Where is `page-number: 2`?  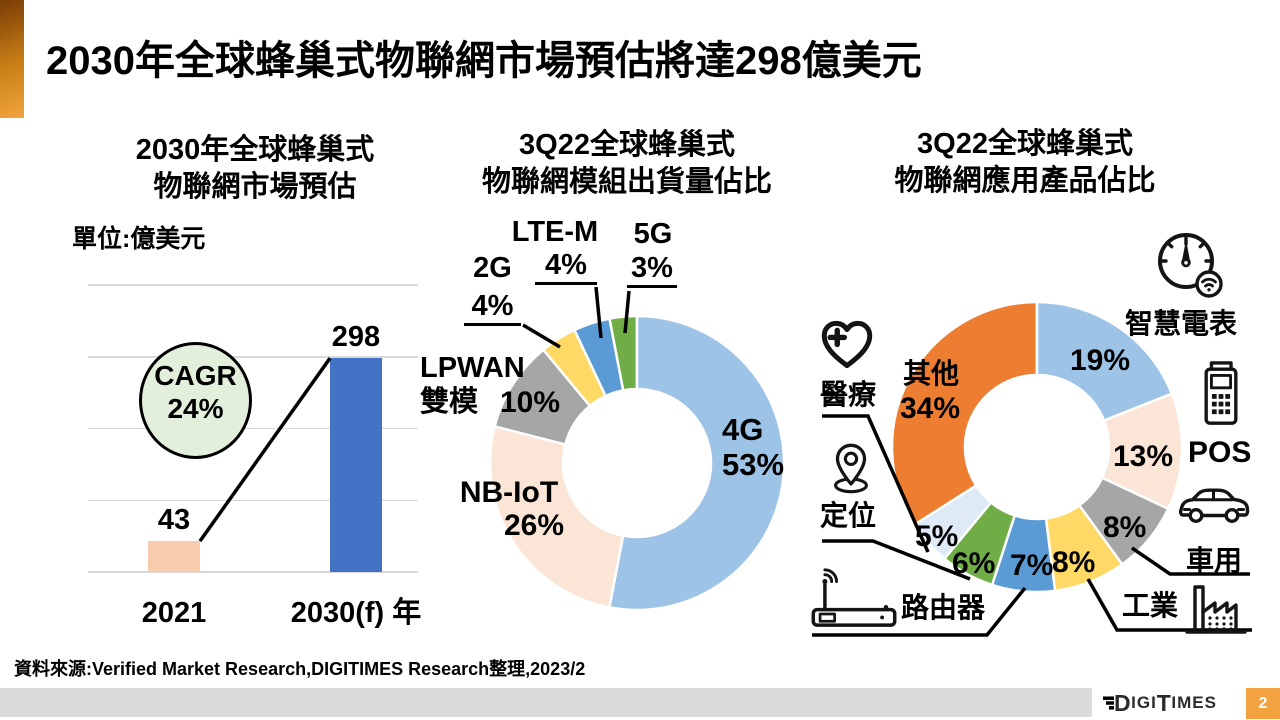
page-number: 2 is located at coordinates (1263, 703).